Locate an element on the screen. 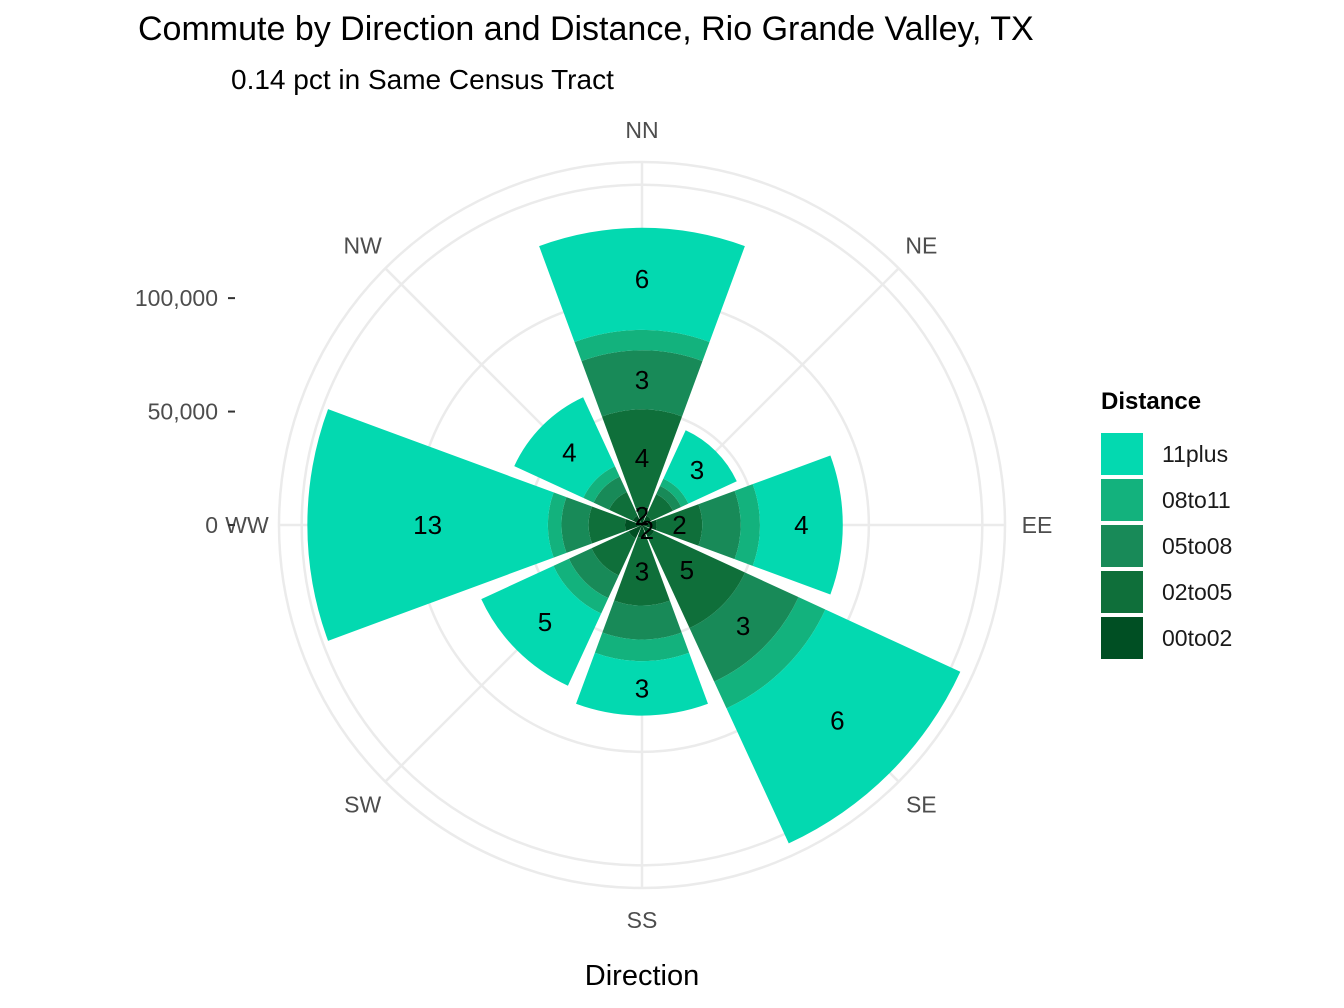  bar-label-ss-02to05: 3 is located at coordinates (642, 572).